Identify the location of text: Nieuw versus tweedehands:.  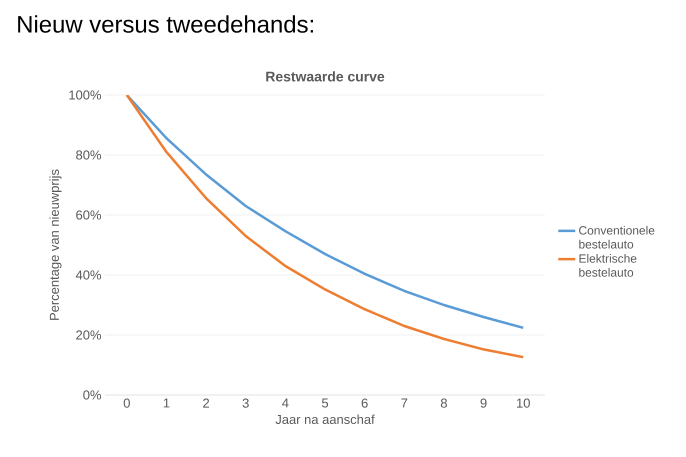
(165, 24).